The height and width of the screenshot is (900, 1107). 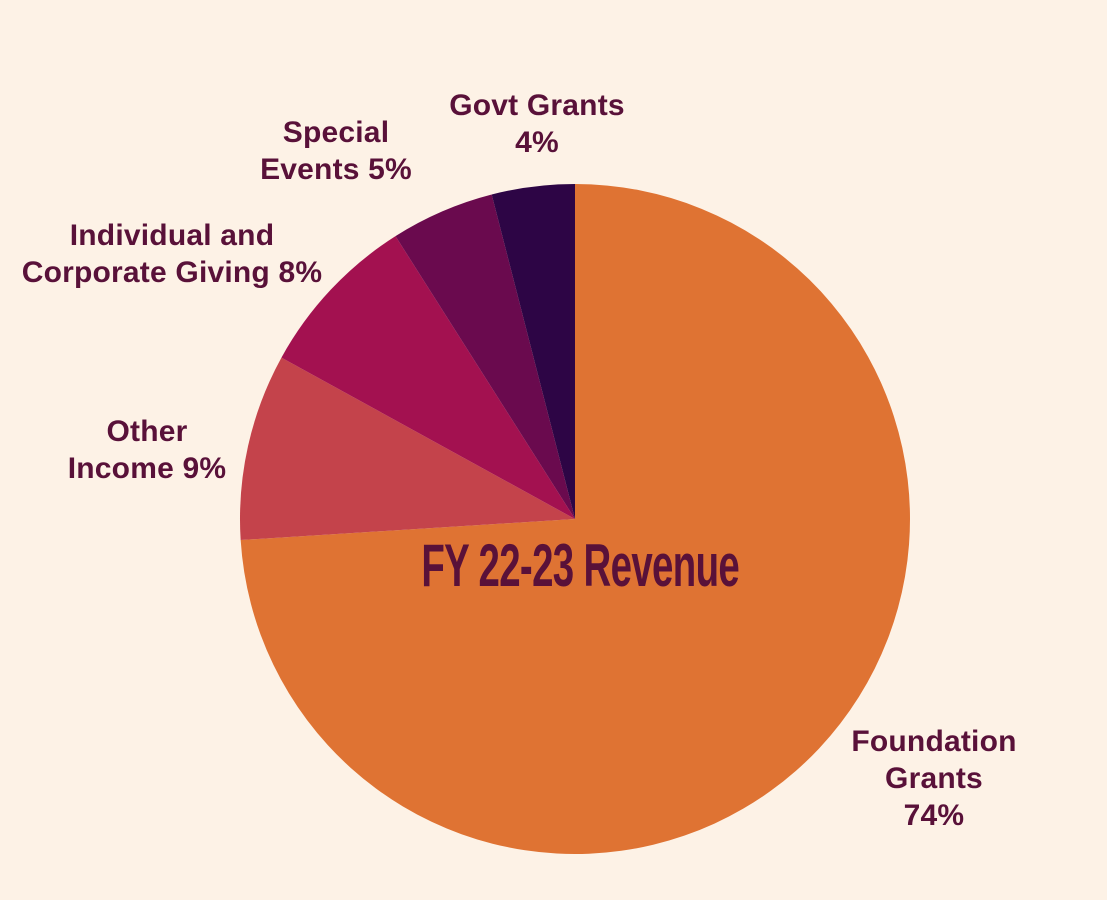 I want to click on slice-label-other-income: Other Income 9%, so click(x=147, y=450).